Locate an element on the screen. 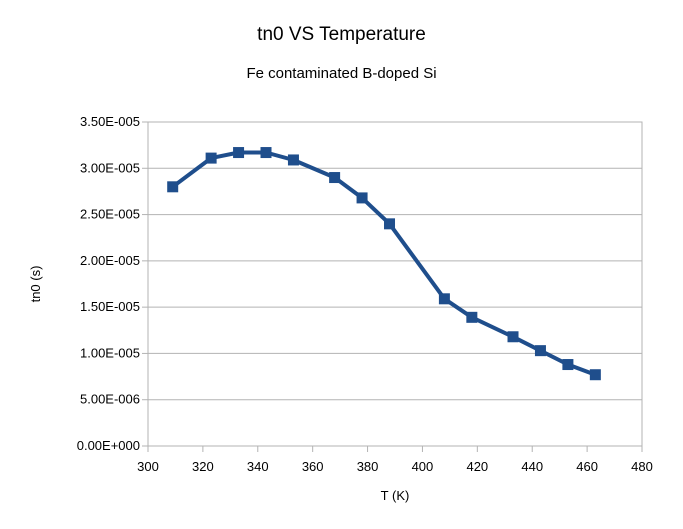 This screenshot has width=683, height=529. x-tick-label: 420 is located at coordinates (477, 466).